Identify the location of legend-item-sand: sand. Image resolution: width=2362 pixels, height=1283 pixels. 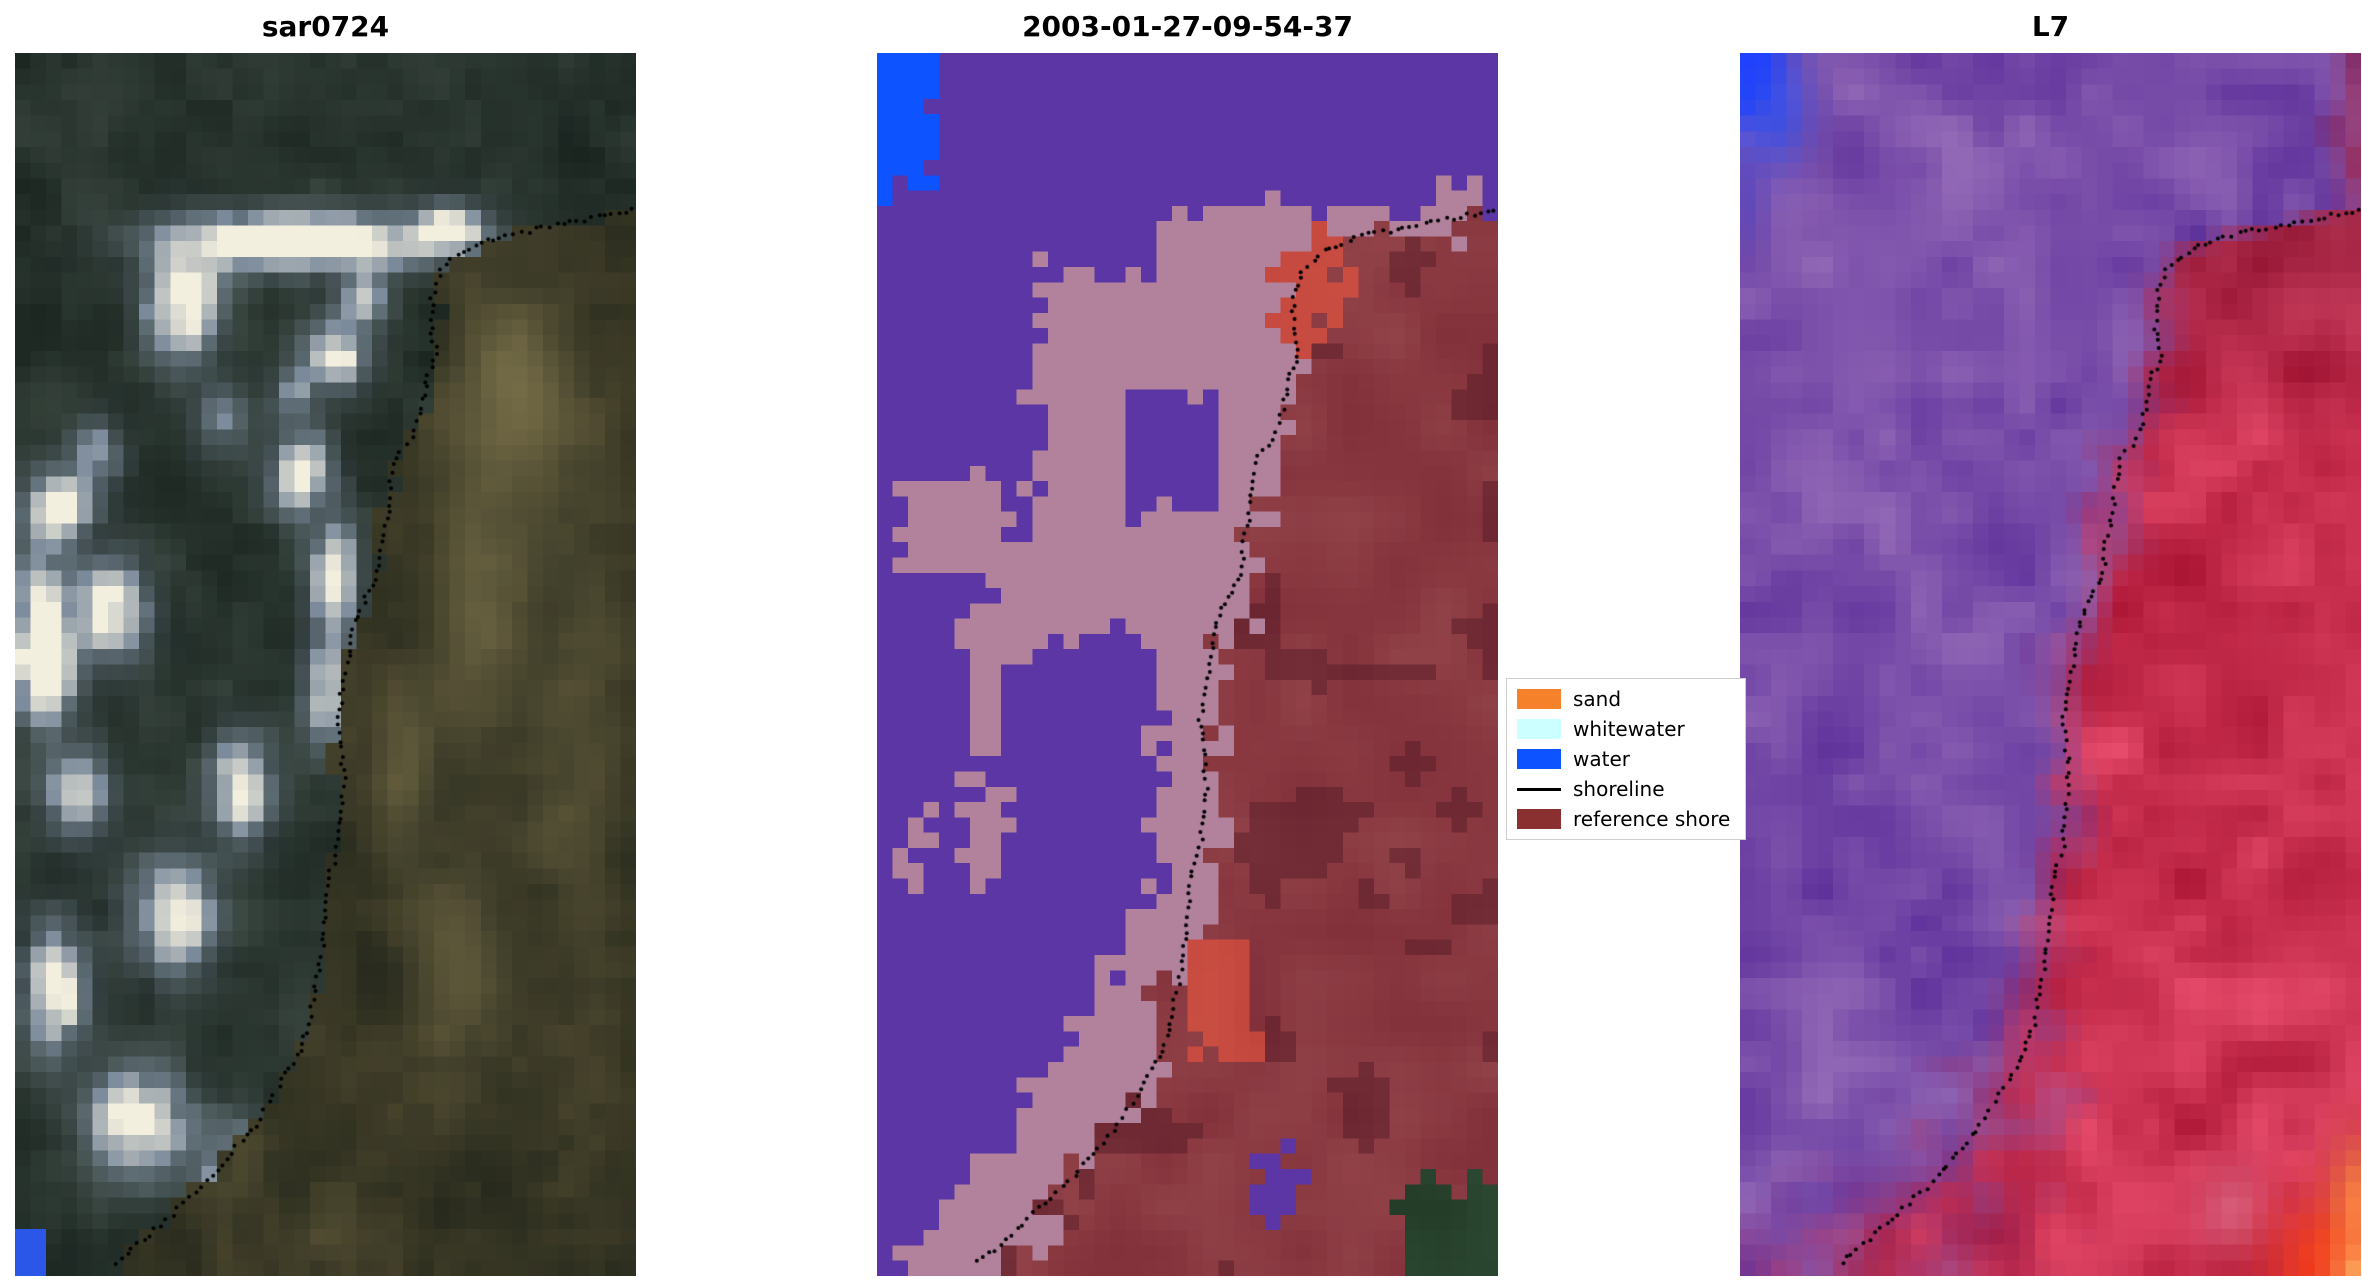
(1626, 699).